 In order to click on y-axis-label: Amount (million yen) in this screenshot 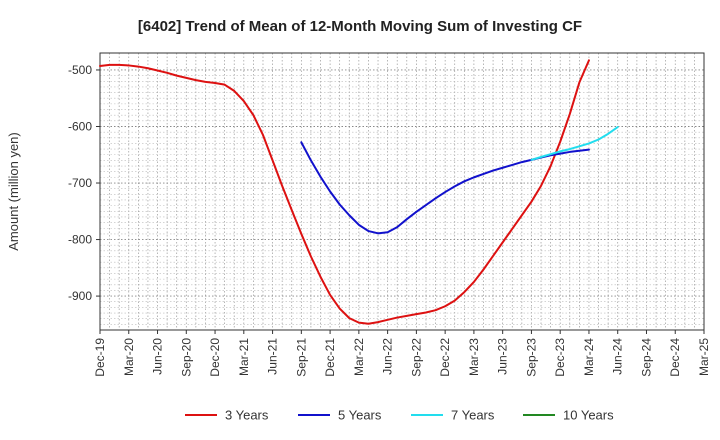, I will do `click(13, 191)`.